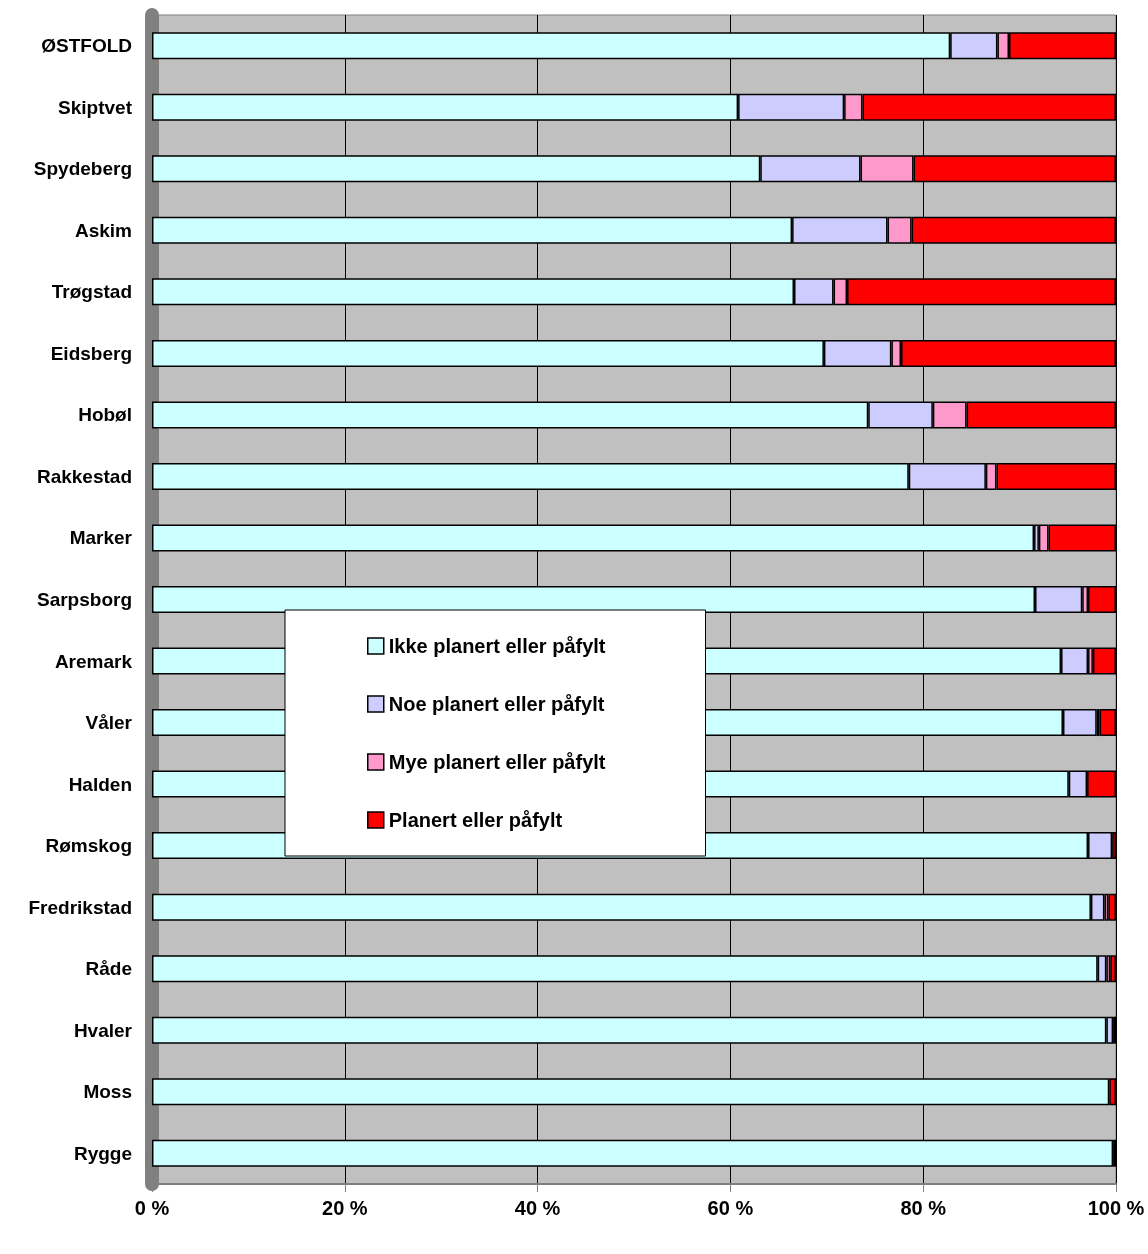 The height and width of the screenshot is (1254, 1148). What do you see at coordinates (82, 169) in the screenshot?
I see `y-tick-label: Spydeberg` at bounding box center [82, 169].